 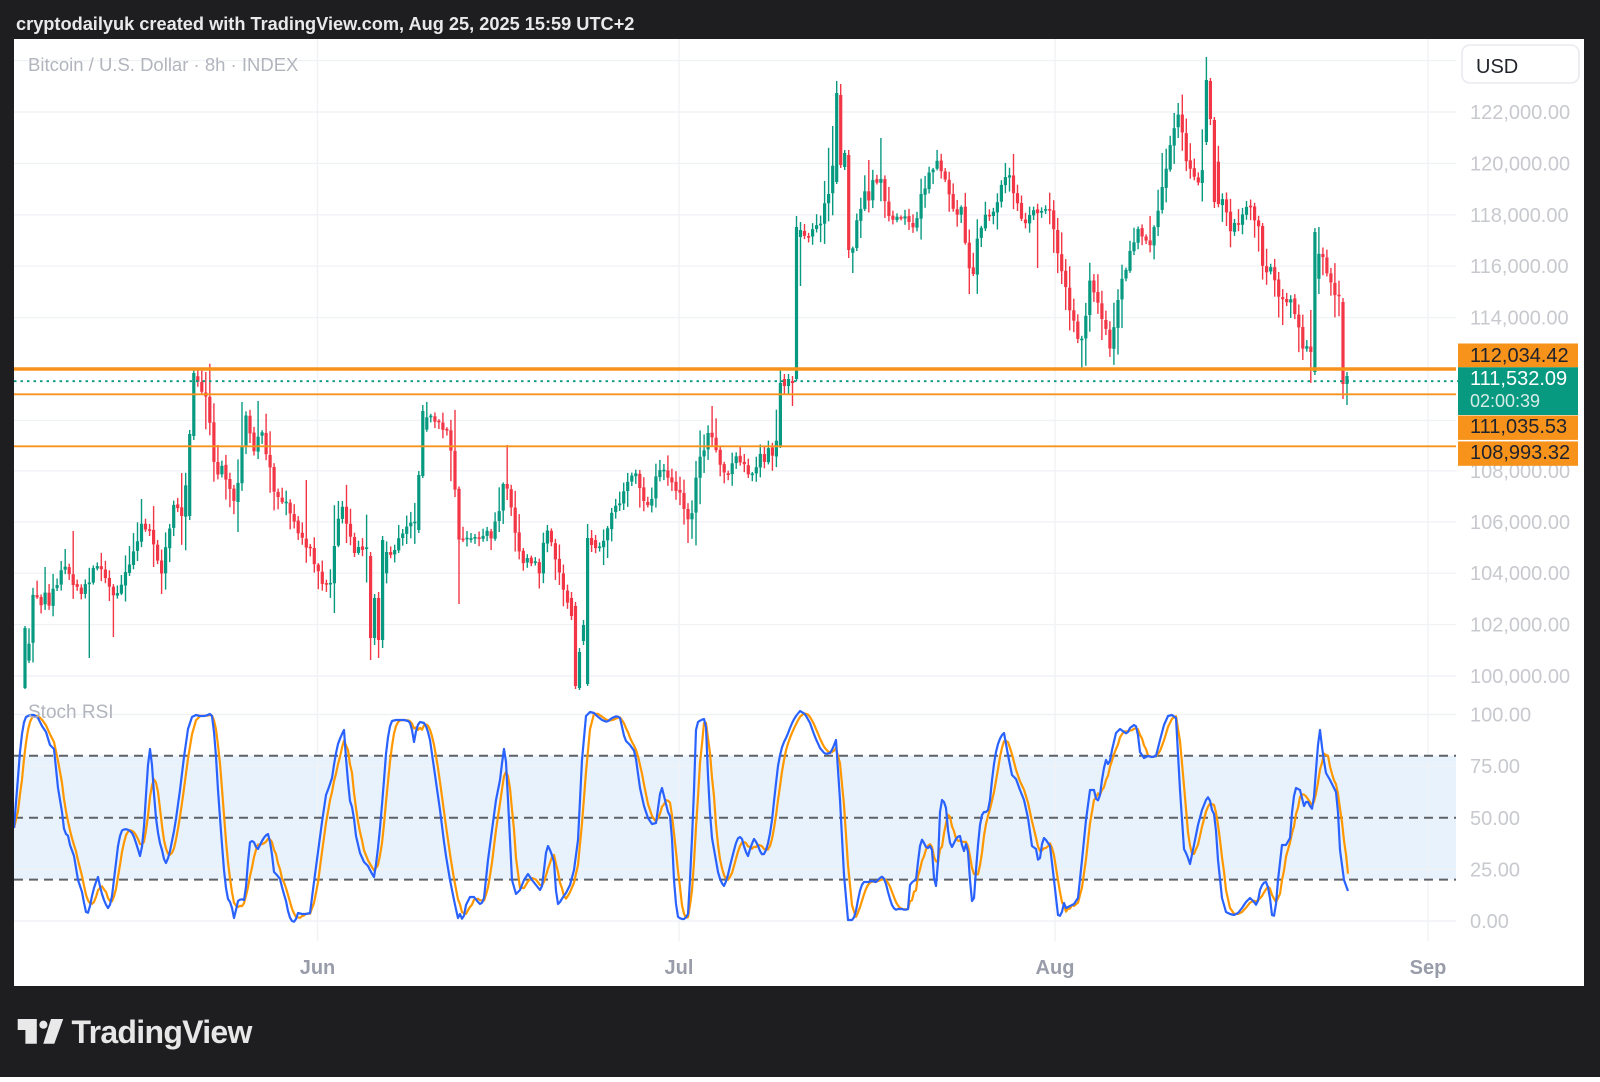 I want to click on svg-text: Jun, so click(x=318, y=968).